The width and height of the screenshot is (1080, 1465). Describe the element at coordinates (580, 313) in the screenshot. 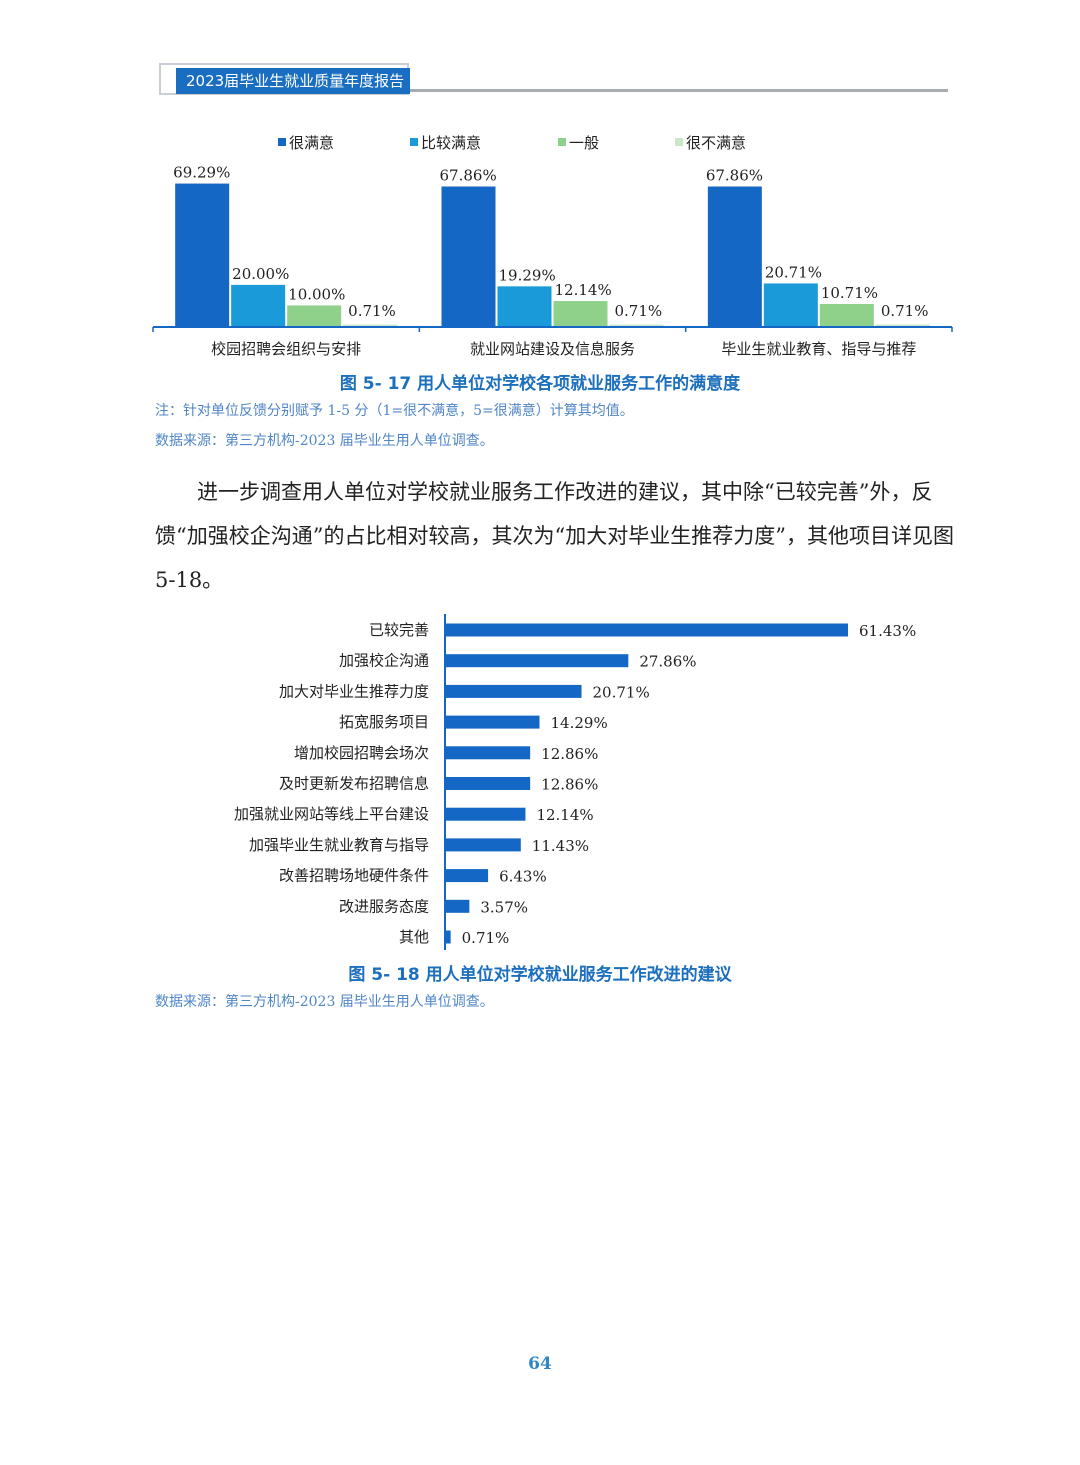

I see `bar-g1-s2` at that location.